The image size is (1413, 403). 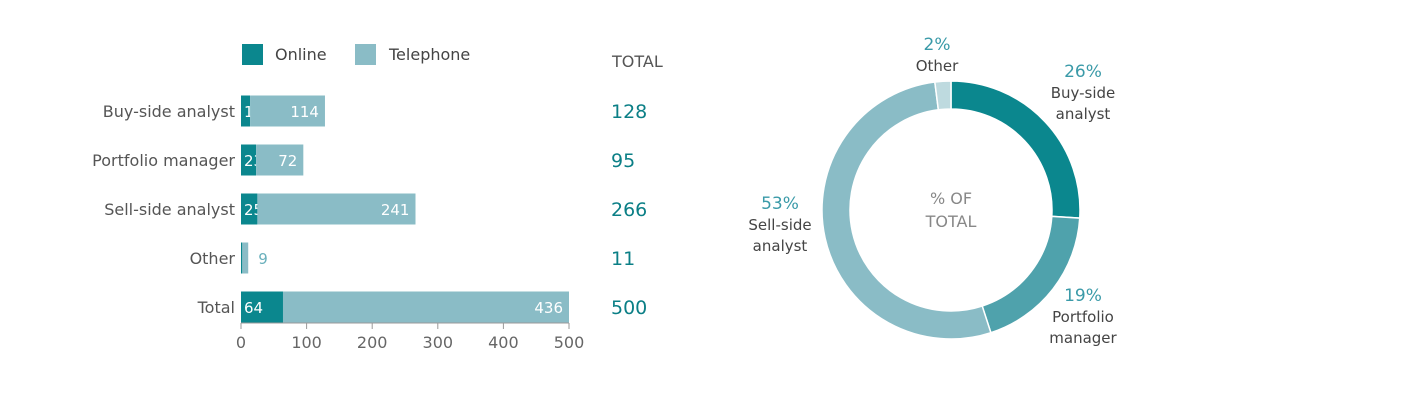 What do you see at coordinates (241, 342) in the screenshot?
I see `x-tick-label-0: 0` at bounding box center [241, 342].